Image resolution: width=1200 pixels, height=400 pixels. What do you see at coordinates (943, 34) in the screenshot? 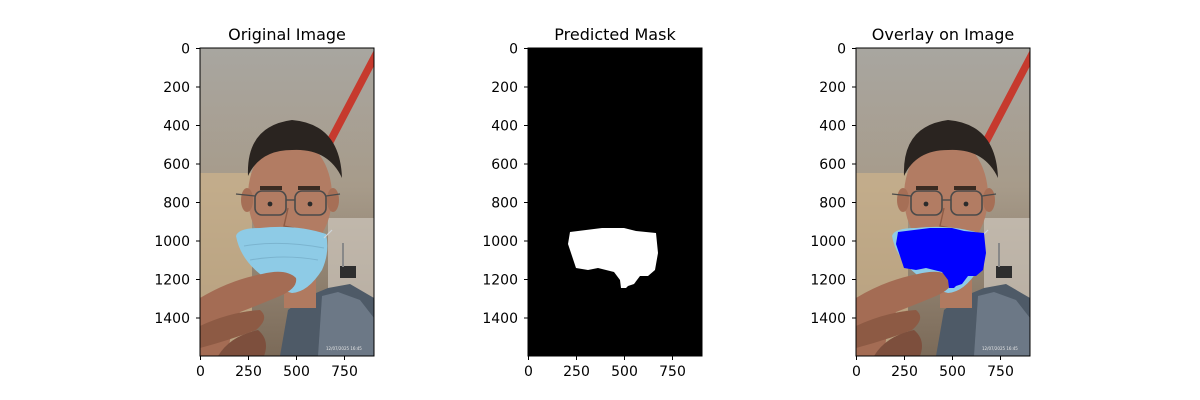
I see `panel-title: Overlay on Image` at bounding box center [943, 34].